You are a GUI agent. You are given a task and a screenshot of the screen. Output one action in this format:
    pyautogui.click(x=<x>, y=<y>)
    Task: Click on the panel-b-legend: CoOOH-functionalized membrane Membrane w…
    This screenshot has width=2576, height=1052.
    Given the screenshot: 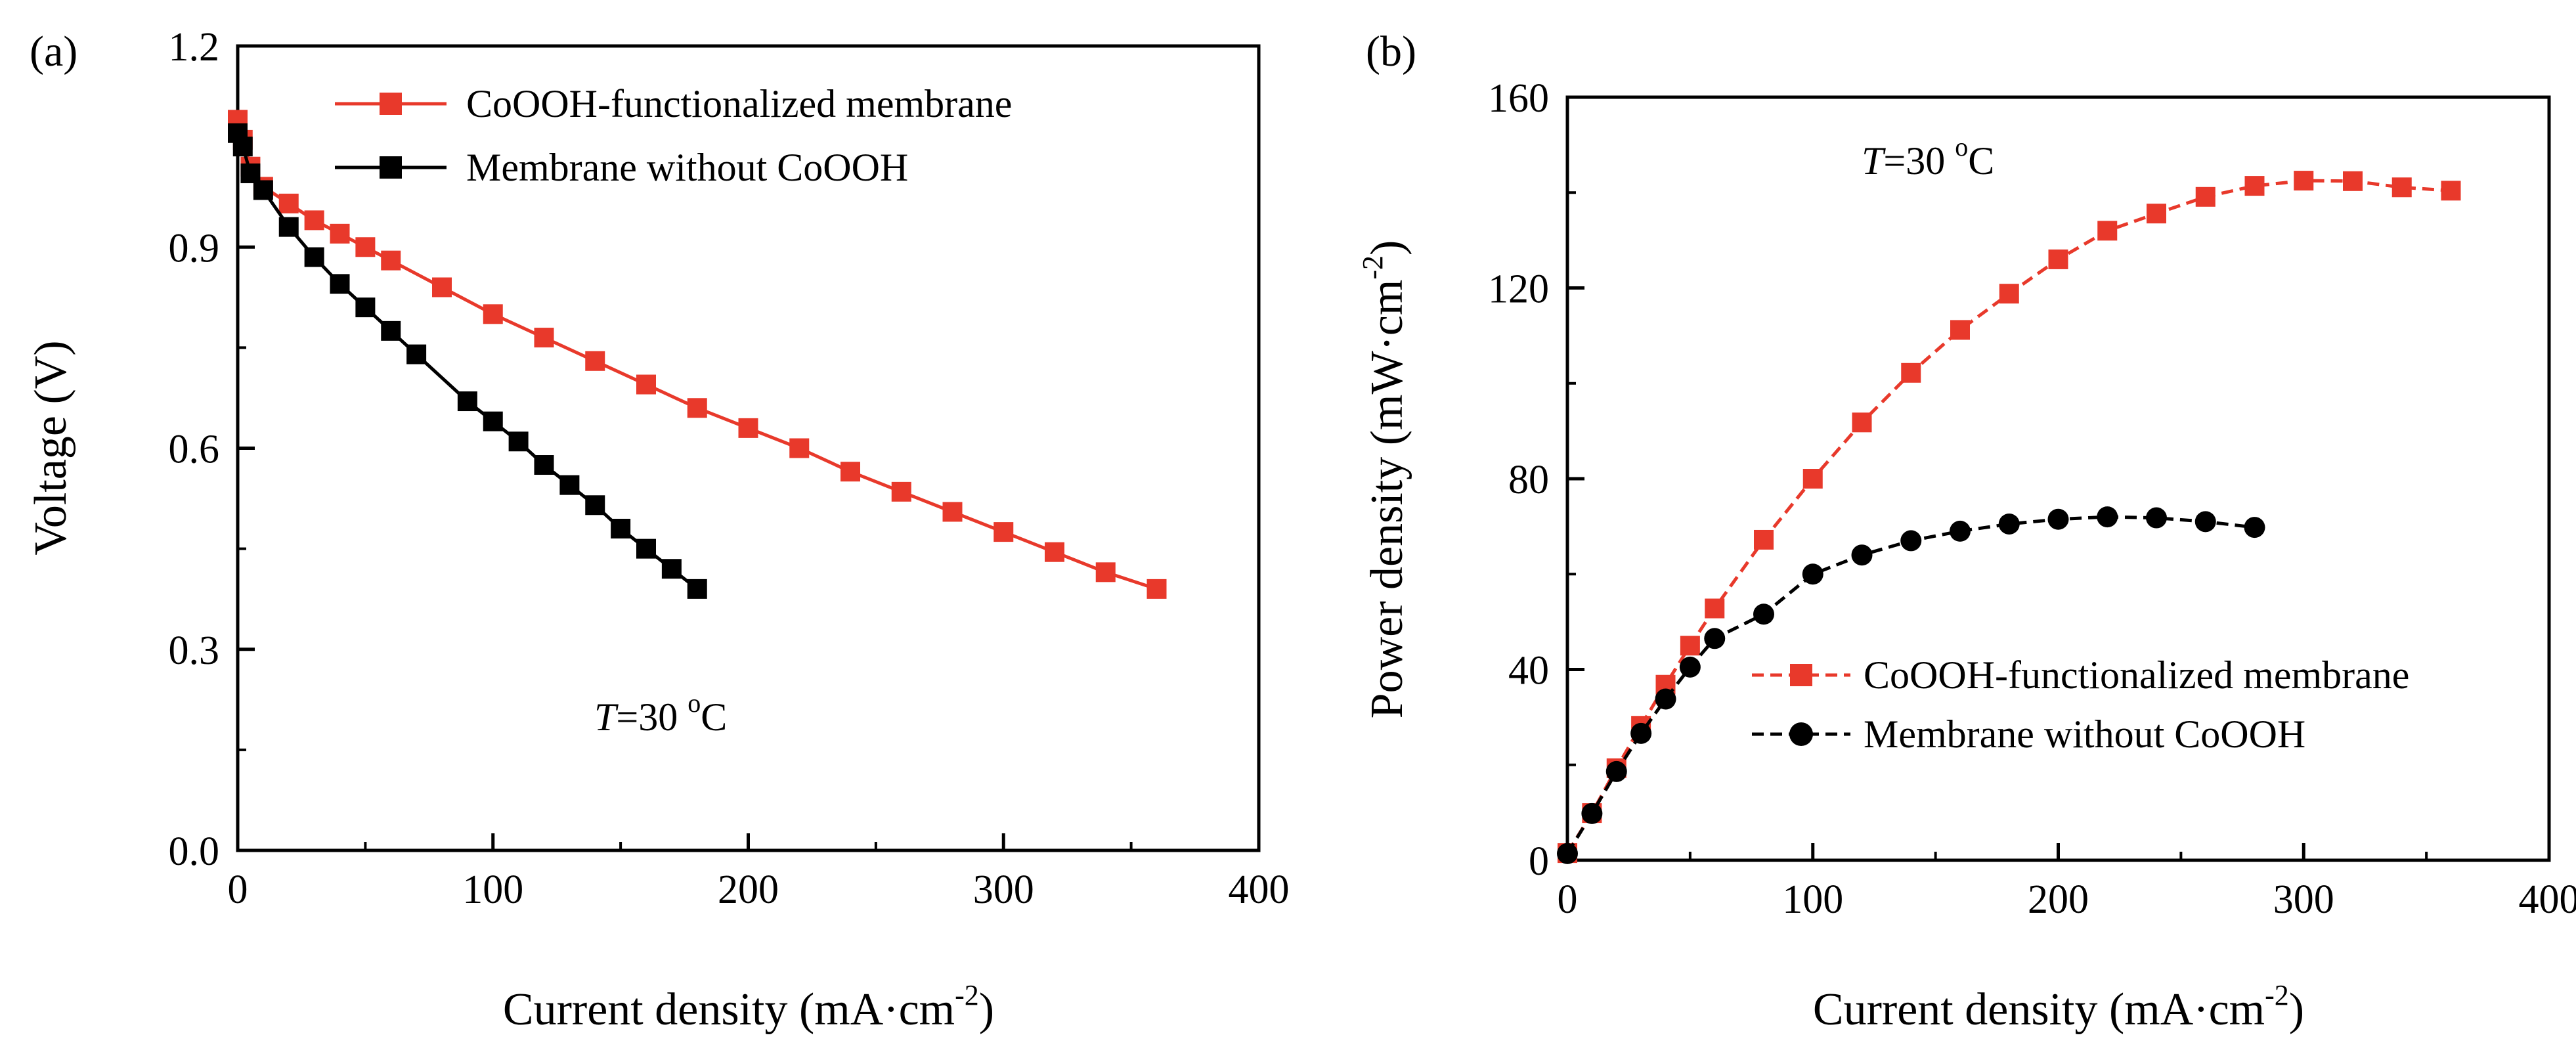 What is the action you would take?
    pyautogui.click(x=2081, y=704)
    